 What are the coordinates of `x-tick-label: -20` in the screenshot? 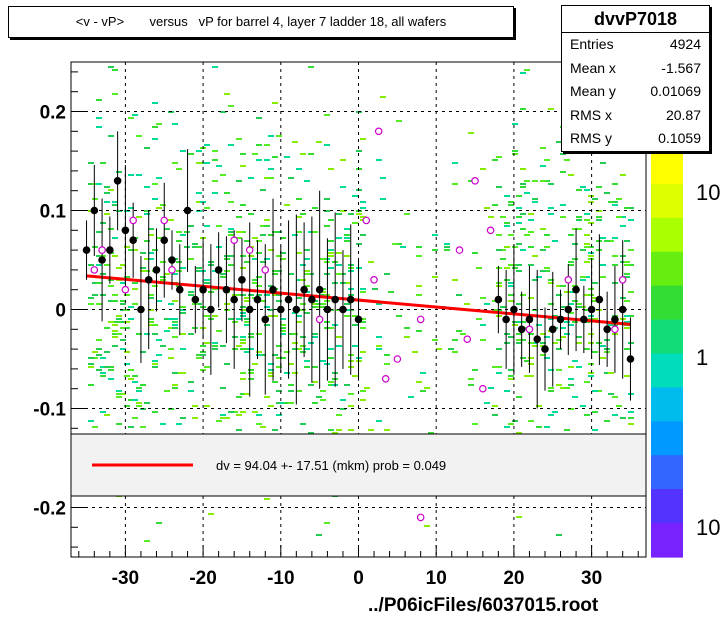 It's located at (202, 578).